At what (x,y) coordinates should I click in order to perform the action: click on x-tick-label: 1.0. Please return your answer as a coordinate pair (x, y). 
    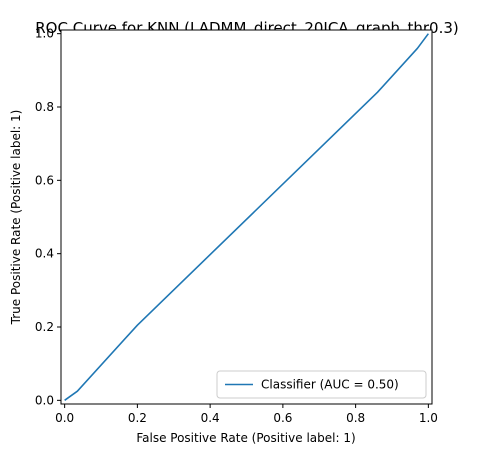
    Looking at the image, I should click on (428, 418).